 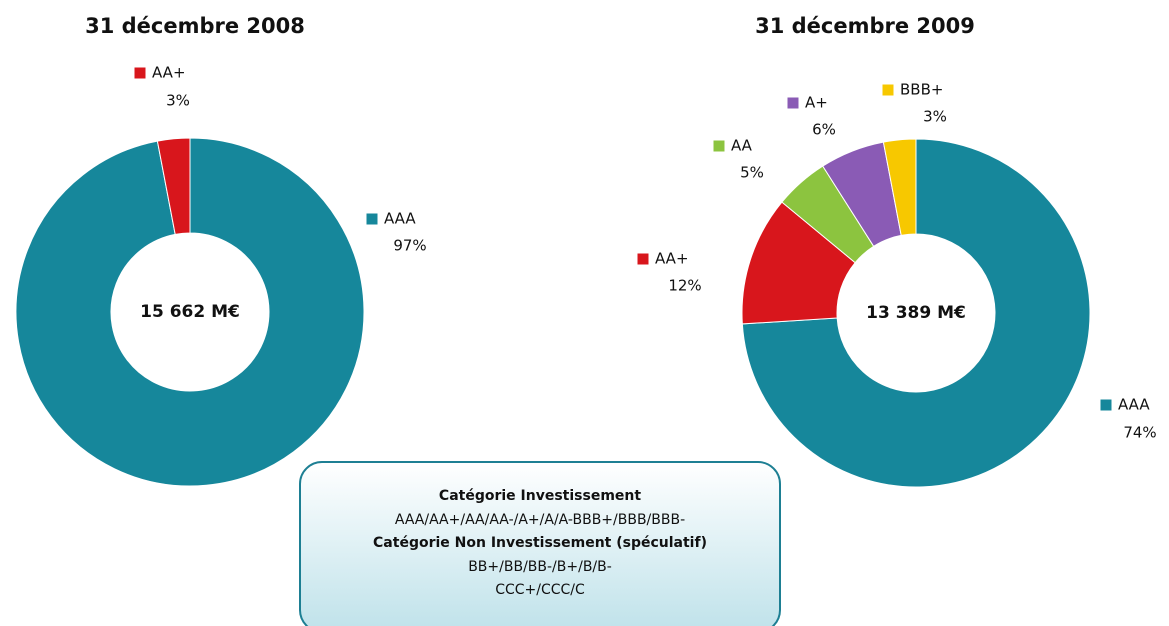 I want to click on info-line: Catégorie Investissement, so click(x=540, y=496).